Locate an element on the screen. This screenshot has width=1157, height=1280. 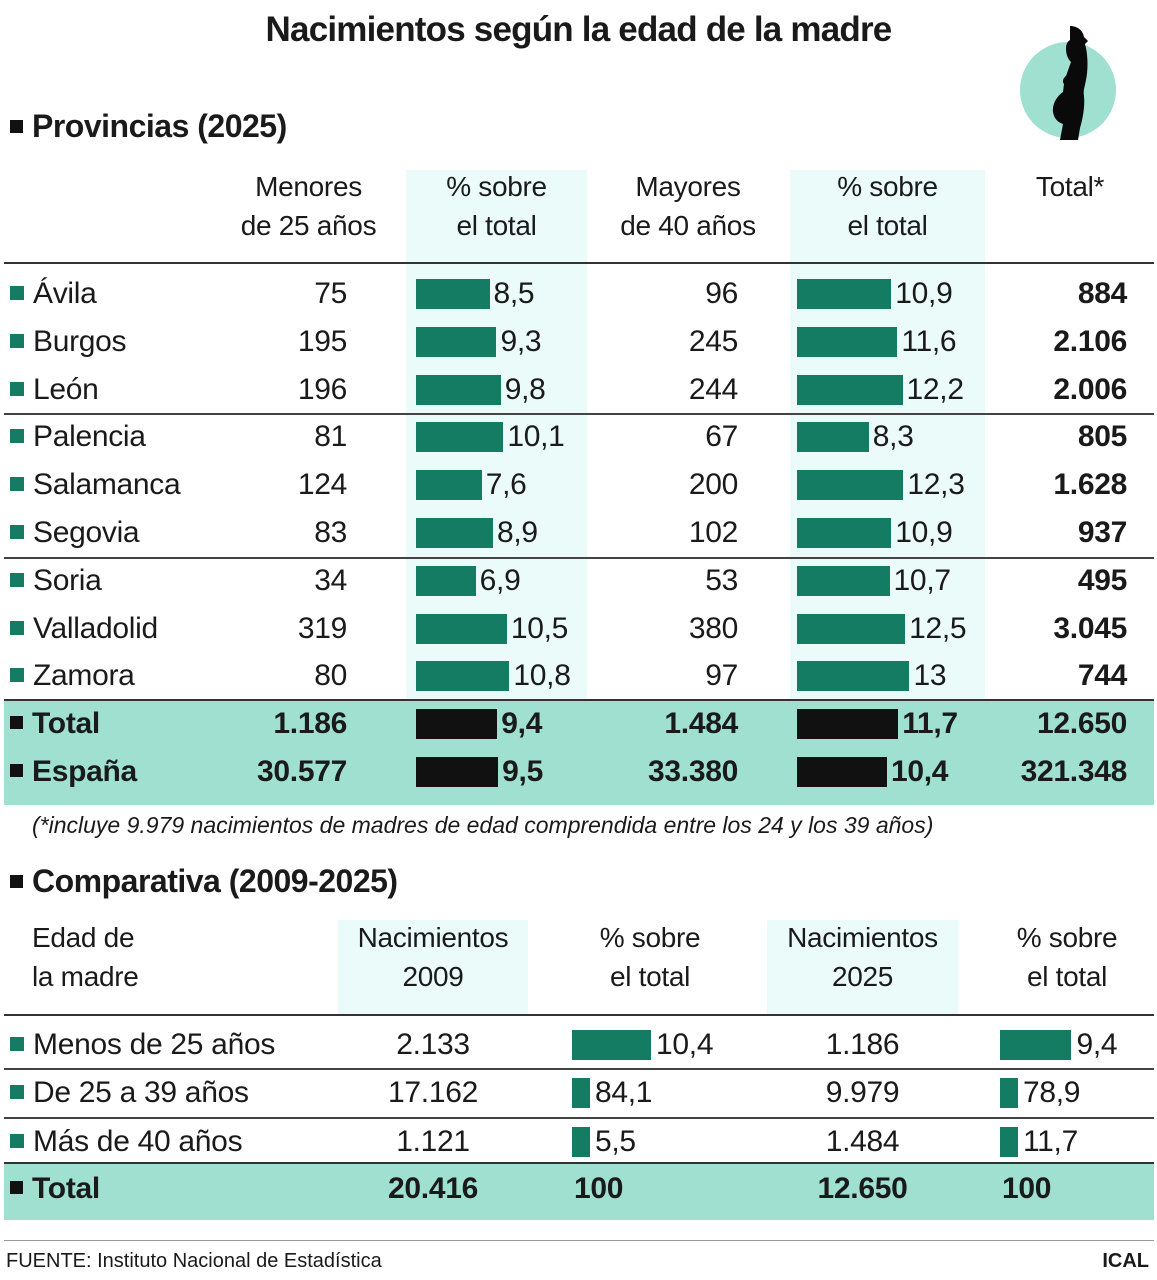
column-header: Total* is located at coordinates (1070, 186).